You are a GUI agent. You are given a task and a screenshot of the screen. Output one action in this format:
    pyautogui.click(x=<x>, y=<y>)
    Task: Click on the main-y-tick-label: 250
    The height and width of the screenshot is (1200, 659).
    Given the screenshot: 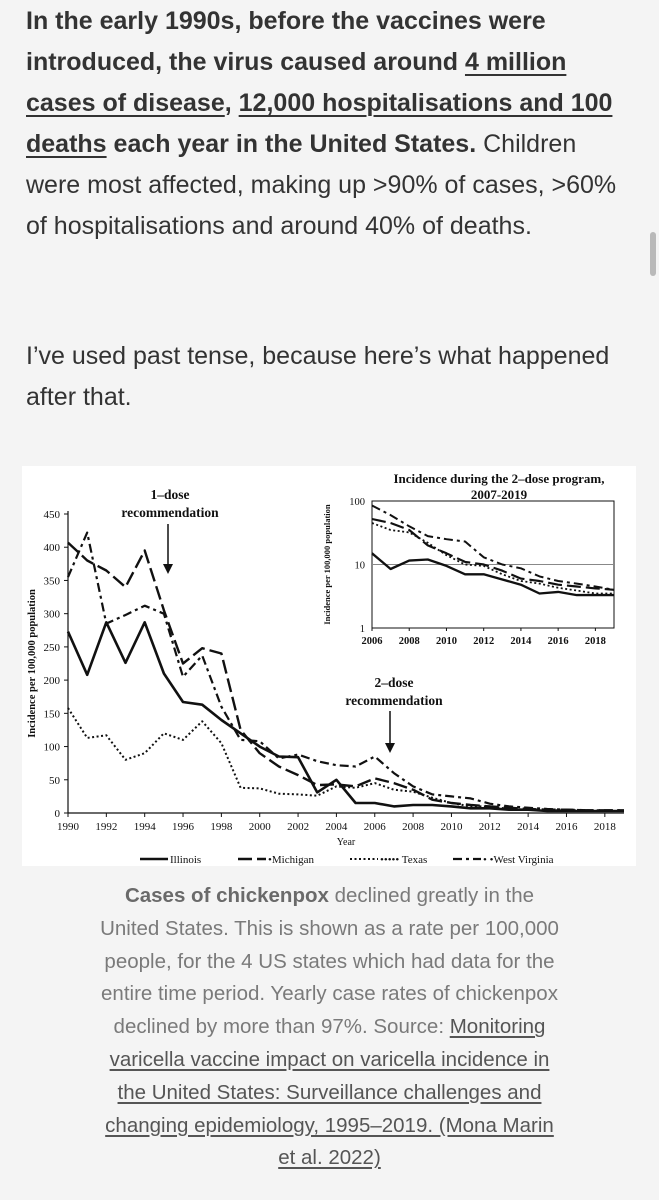 What is the action you would take?
    pyautogui.click(x=52, y=648)
    